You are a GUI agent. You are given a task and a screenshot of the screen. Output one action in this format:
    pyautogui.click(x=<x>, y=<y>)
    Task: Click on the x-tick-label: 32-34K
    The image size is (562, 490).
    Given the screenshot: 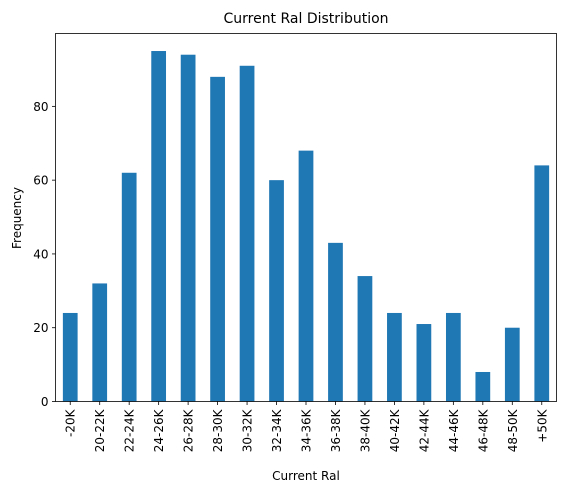 What is the action you would take?
    pyautogui.click(x=277, y=430)
    